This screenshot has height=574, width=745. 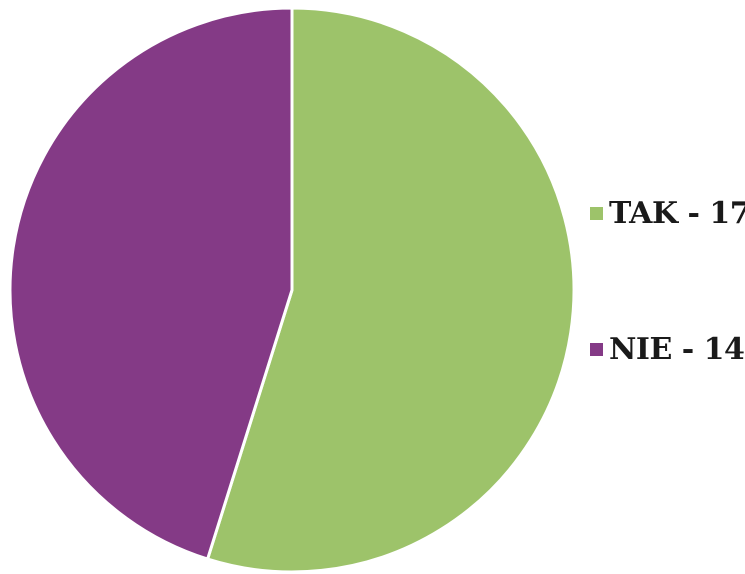 I want to click on legend-item-tak: TAK - 17, so click(x=667, y=213).